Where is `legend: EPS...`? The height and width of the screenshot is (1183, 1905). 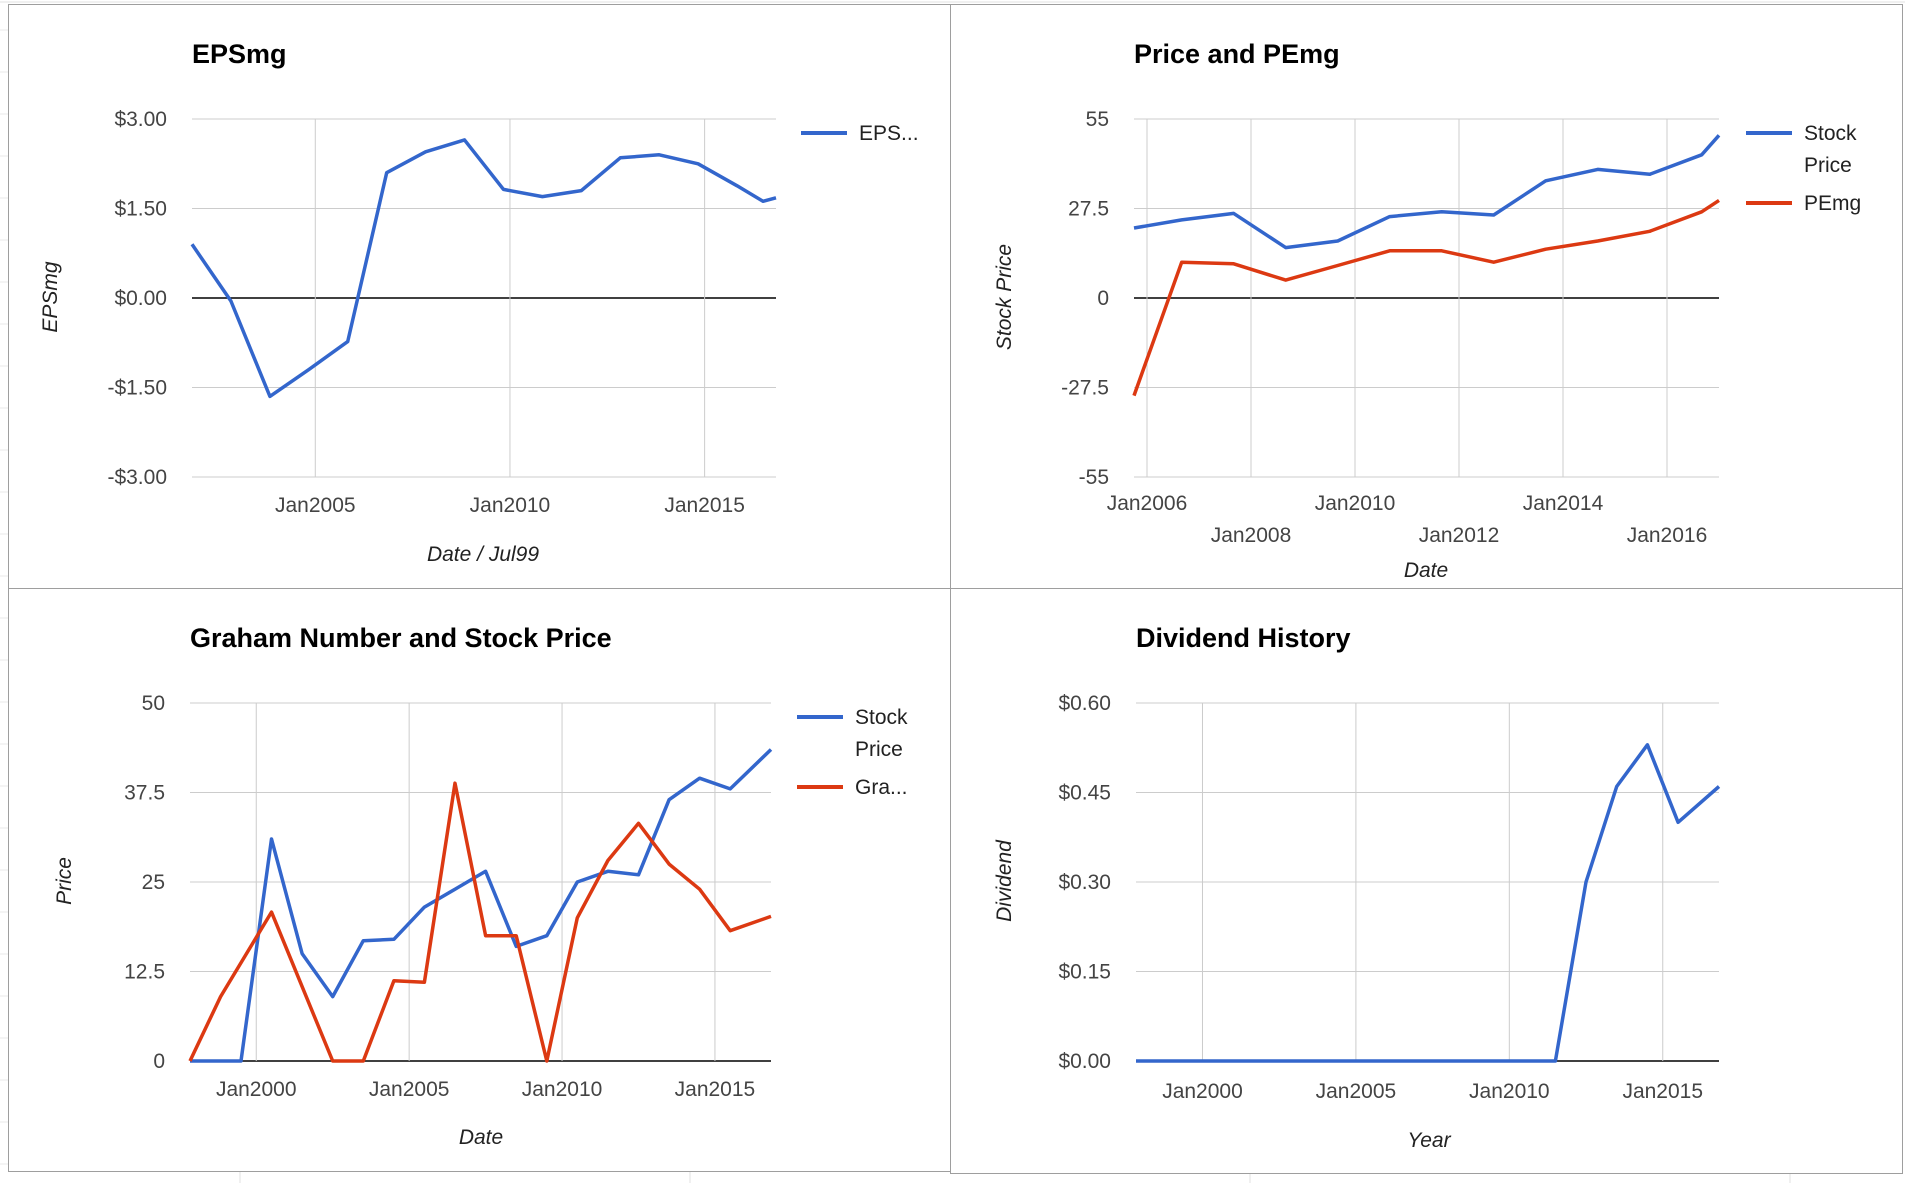 legend: EPS... is located at coordinates (860, 133).